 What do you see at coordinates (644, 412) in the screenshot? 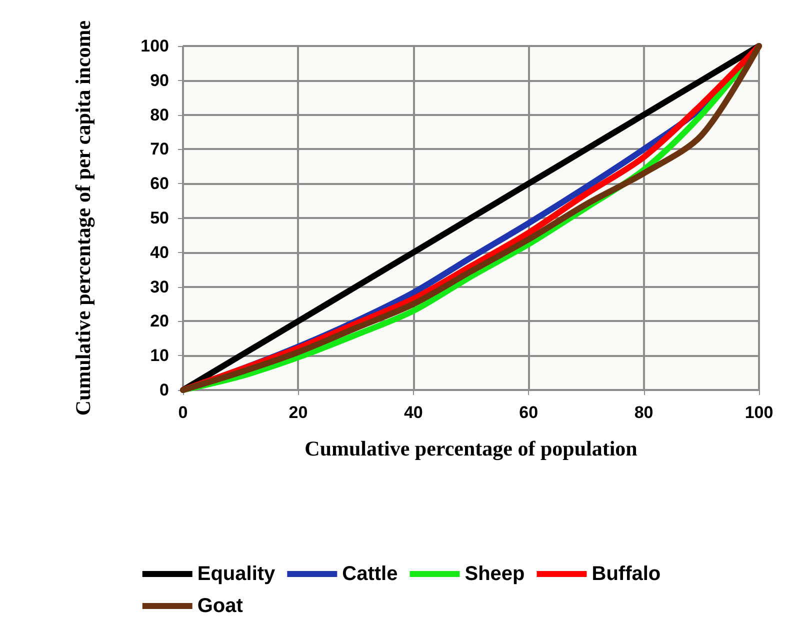
I see `x-tick-label: 80` at bounding box center [644, 412].